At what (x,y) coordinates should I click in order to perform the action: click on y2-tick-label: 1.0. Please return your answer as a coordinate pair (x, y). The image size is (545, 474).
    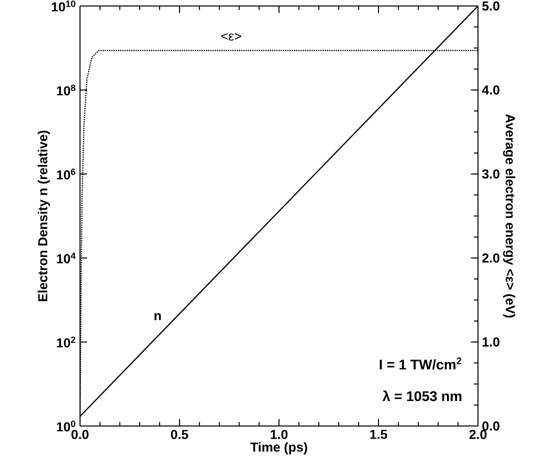
    Looking at the image, I should click on (491, 342).